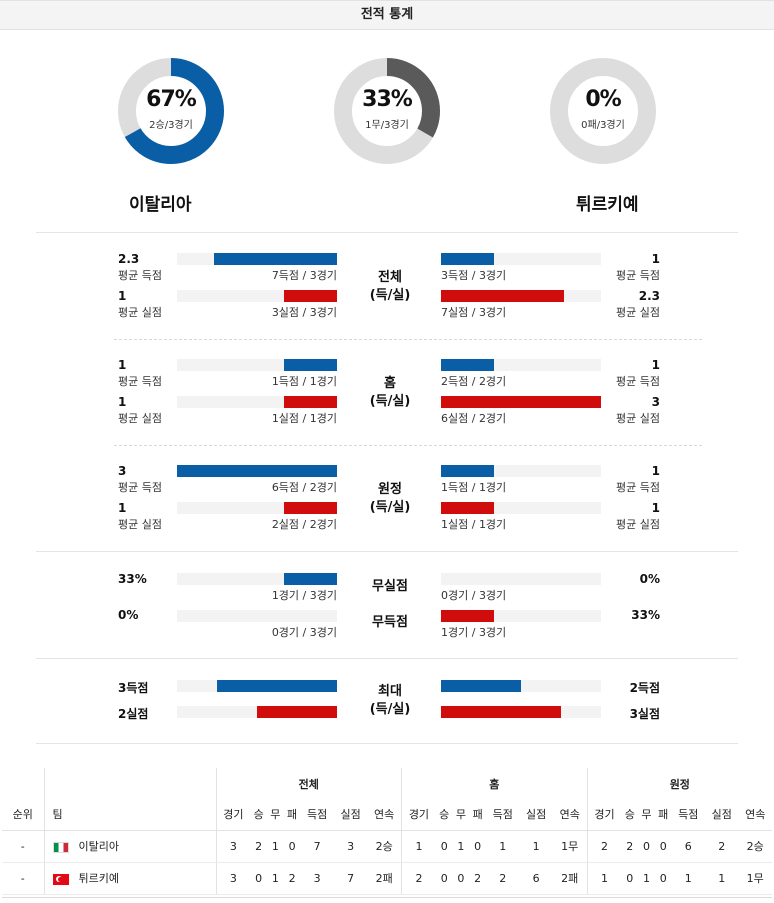 The width and height of the screenshot is (774, 903). Describe the element at coordinates (258, 846) in the screenshot. I see `total-stat-cell: 2` at that location.